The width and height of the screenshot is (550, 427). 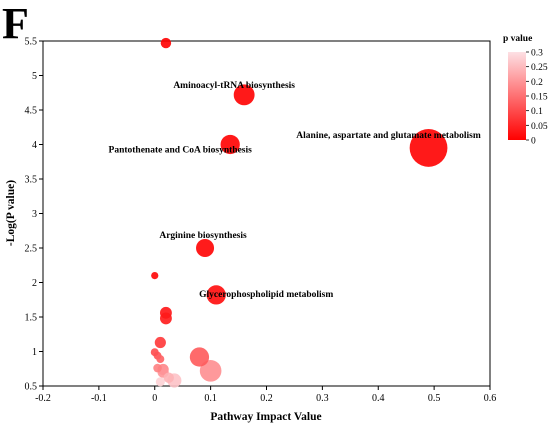 What do you see at coordinates (266, 398) in the screenshot?
I see `x-tick-label: 0.2` at bounding box center [266, 398].